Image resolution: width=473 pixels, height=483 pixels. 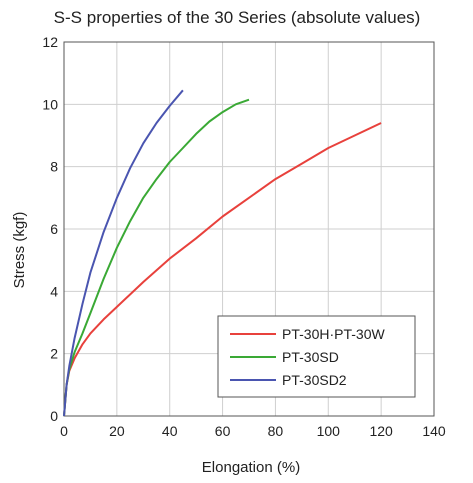 What do you see at coordinates (54, 291) in the screenshot?
I see `y-tick-label: 4` at bounding box center [54, 291].